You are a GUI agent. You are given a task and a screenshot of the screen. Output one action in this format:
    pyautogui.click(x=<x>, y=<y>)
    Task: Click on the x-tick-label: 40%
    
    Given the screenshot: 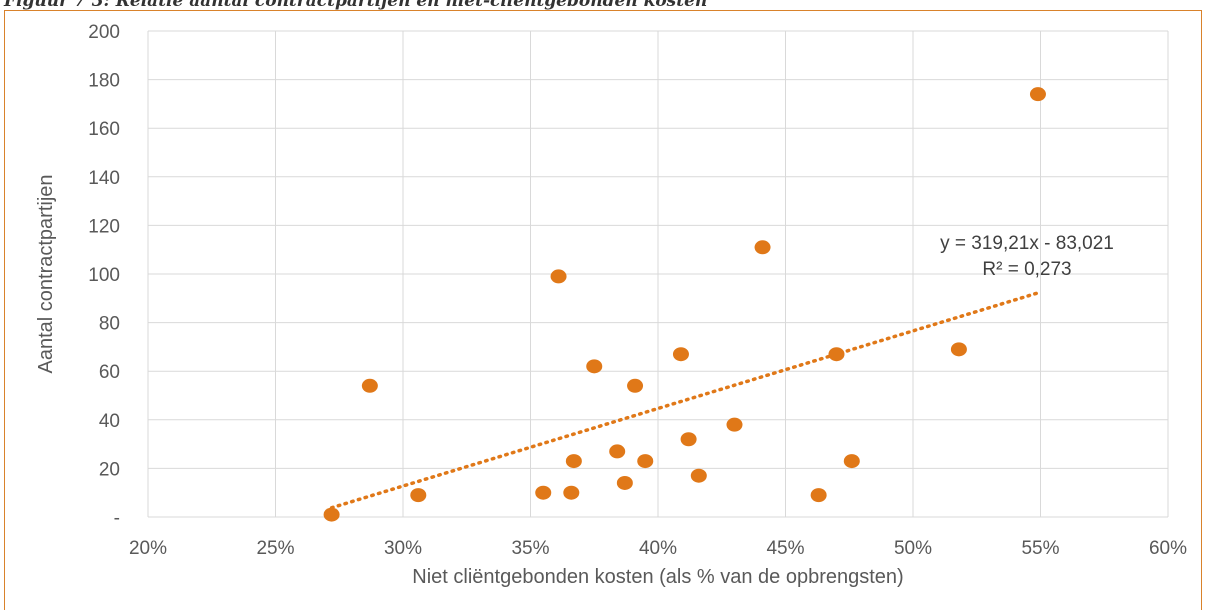 What is the action you would take?
    pyautogui.click(x=658, y=548)
    